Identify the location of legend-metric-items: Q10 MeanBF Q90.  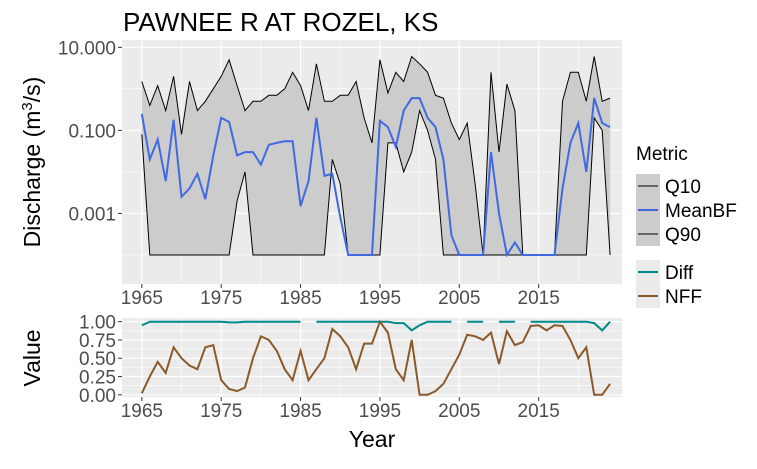
(686, 210).